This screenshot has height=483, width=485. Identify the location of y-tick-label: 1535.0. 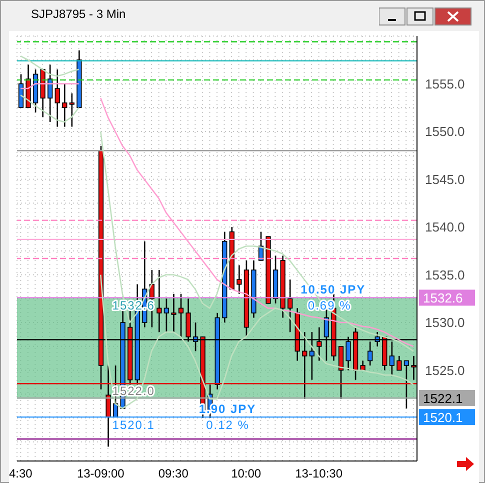
(445, 274).